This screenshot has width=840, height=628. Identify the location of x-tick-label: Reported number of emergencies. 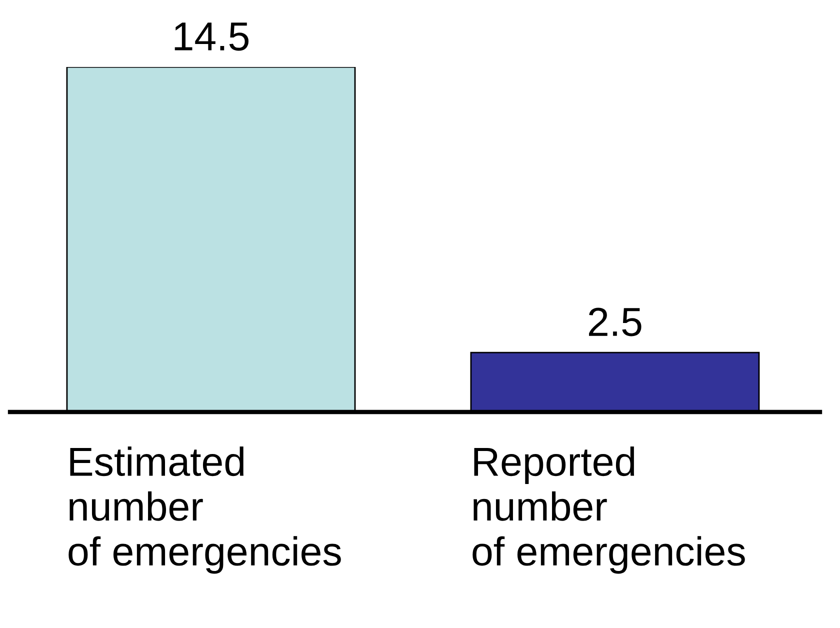
(608, 510).